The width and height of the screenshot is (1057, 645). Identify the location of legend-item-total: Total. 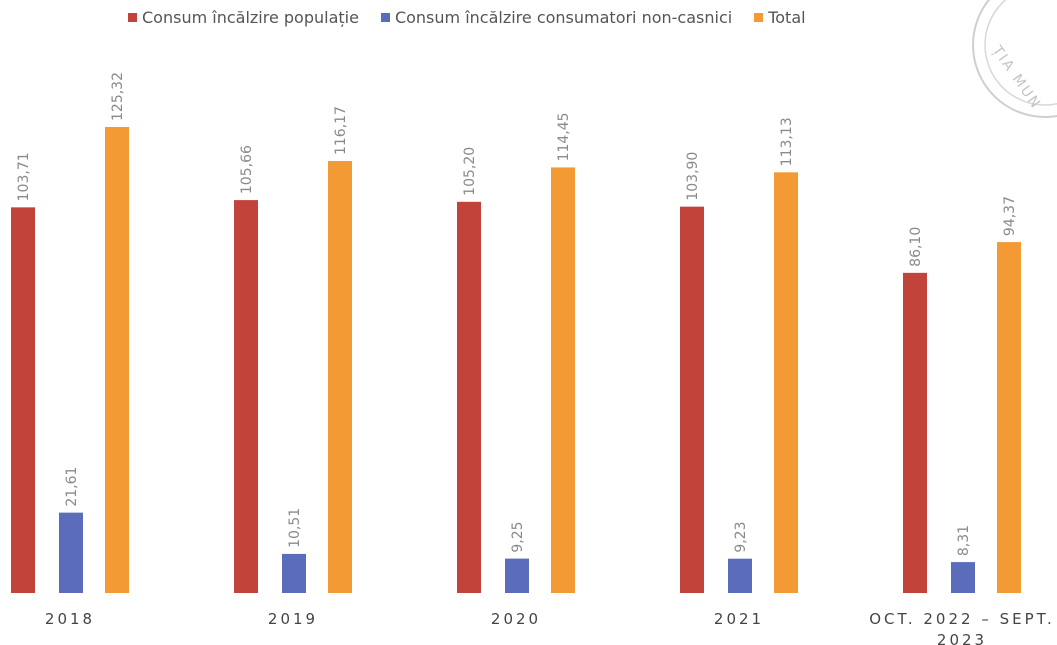
(780, 17).